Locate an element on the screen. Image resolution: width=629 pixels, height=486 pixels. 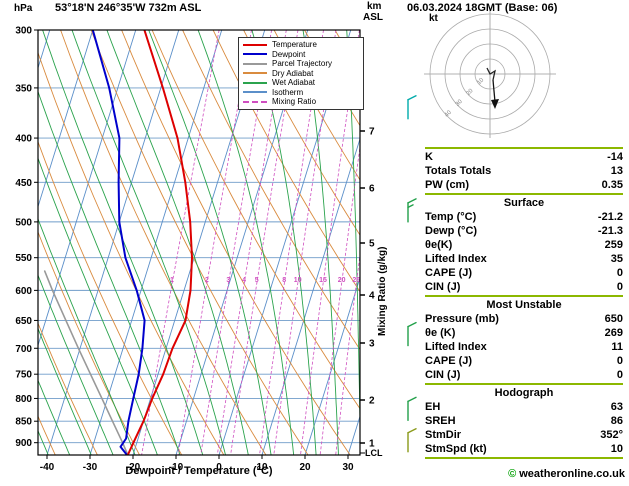
hodograph-ring-label: 30 is located at coordinates (459, 102).